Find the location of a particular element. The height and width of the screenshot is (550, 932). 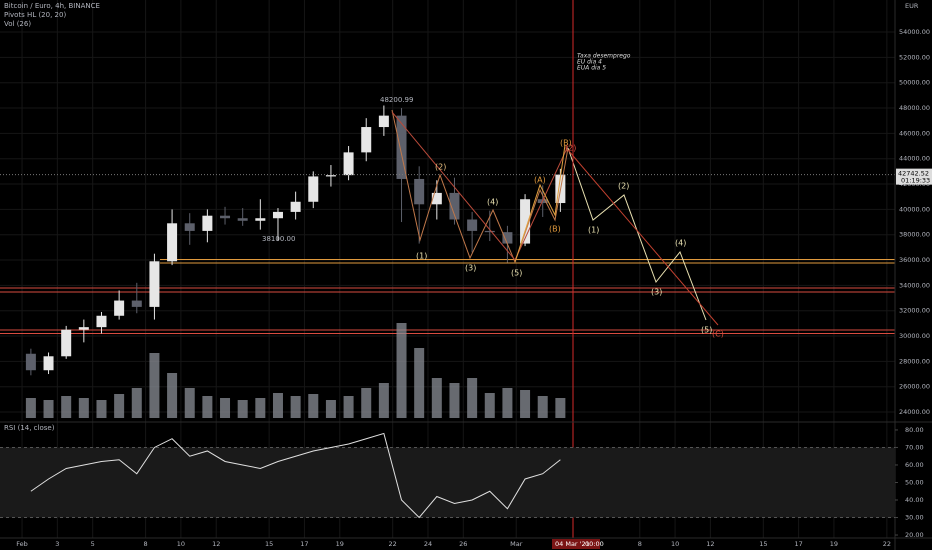

volume is located at coordinates (295, 370).